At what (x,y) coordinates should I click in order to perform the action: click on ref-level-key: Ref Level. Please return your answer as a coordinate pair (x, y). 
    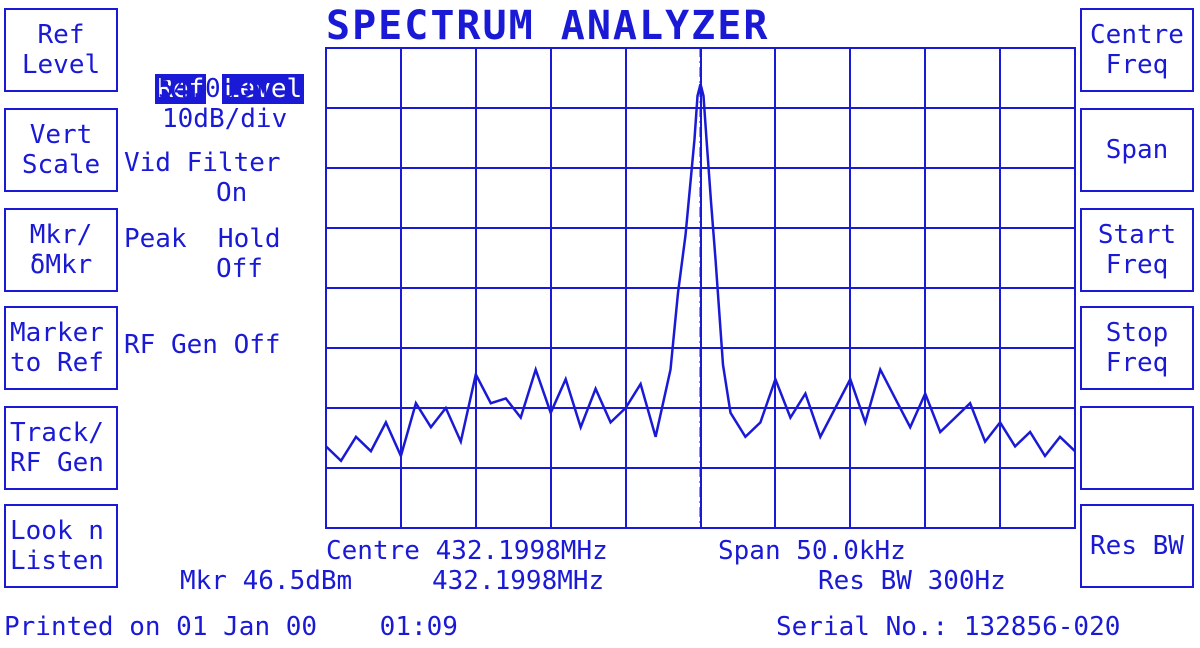
    Looking at the image, I should click on (61, 50).